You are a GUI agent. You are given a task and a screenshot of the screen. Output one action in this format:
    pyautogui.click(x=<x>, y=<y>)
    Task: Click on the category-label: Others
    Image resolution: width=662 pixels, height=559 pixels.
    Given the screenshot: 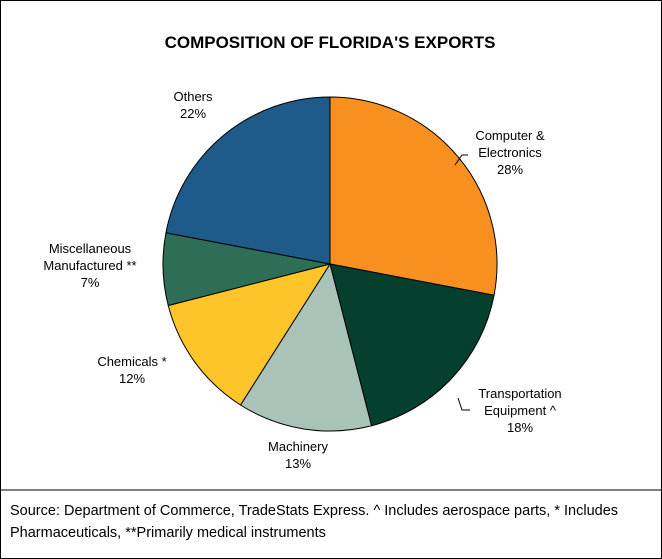 What is the action you would take?
    pyautogui.click(x=193, y=96)
    